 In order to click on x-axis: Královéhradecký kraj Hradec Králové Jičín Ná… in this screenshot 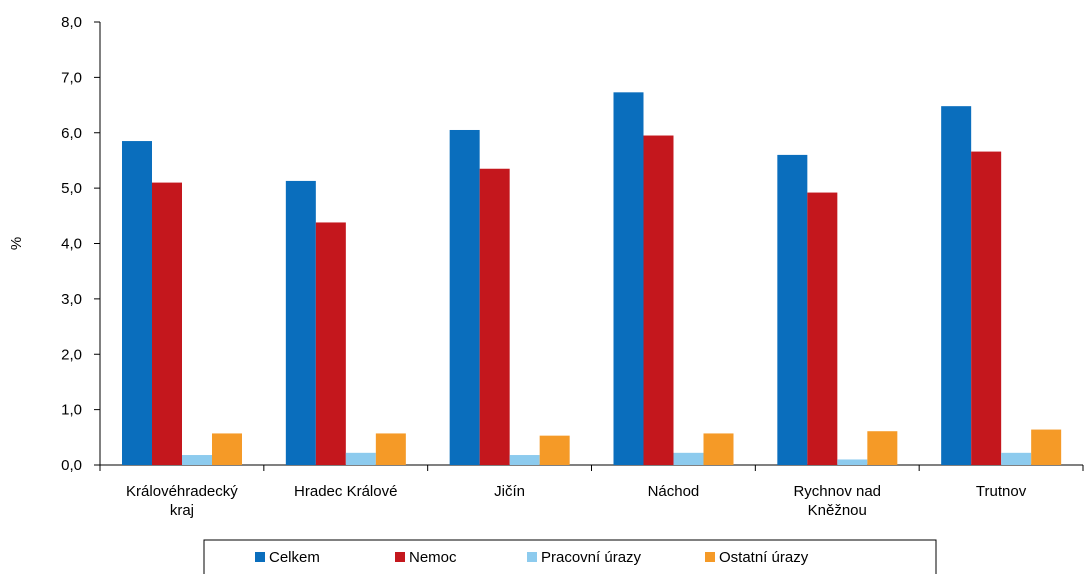, I will do `click(591, 491)`.